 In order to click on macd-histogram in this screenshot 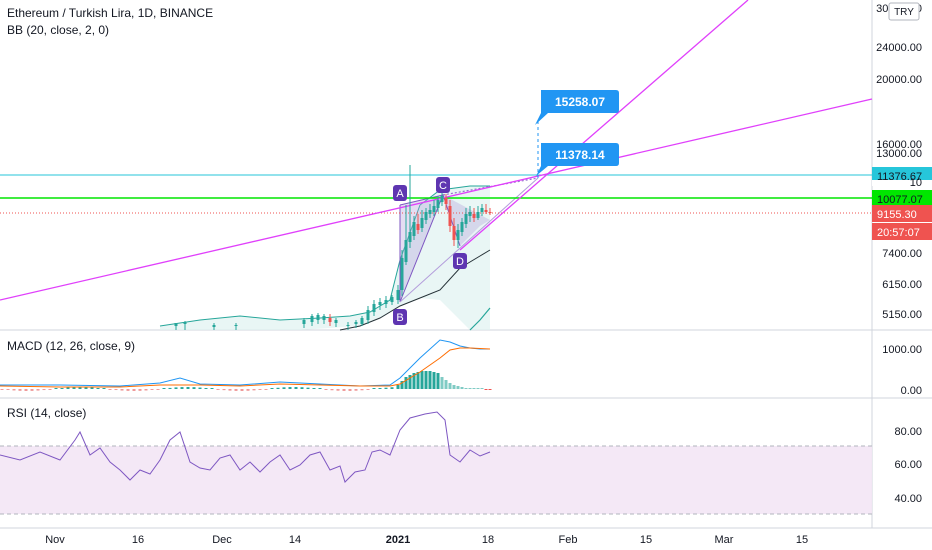, I will do `click(246, 381)`.